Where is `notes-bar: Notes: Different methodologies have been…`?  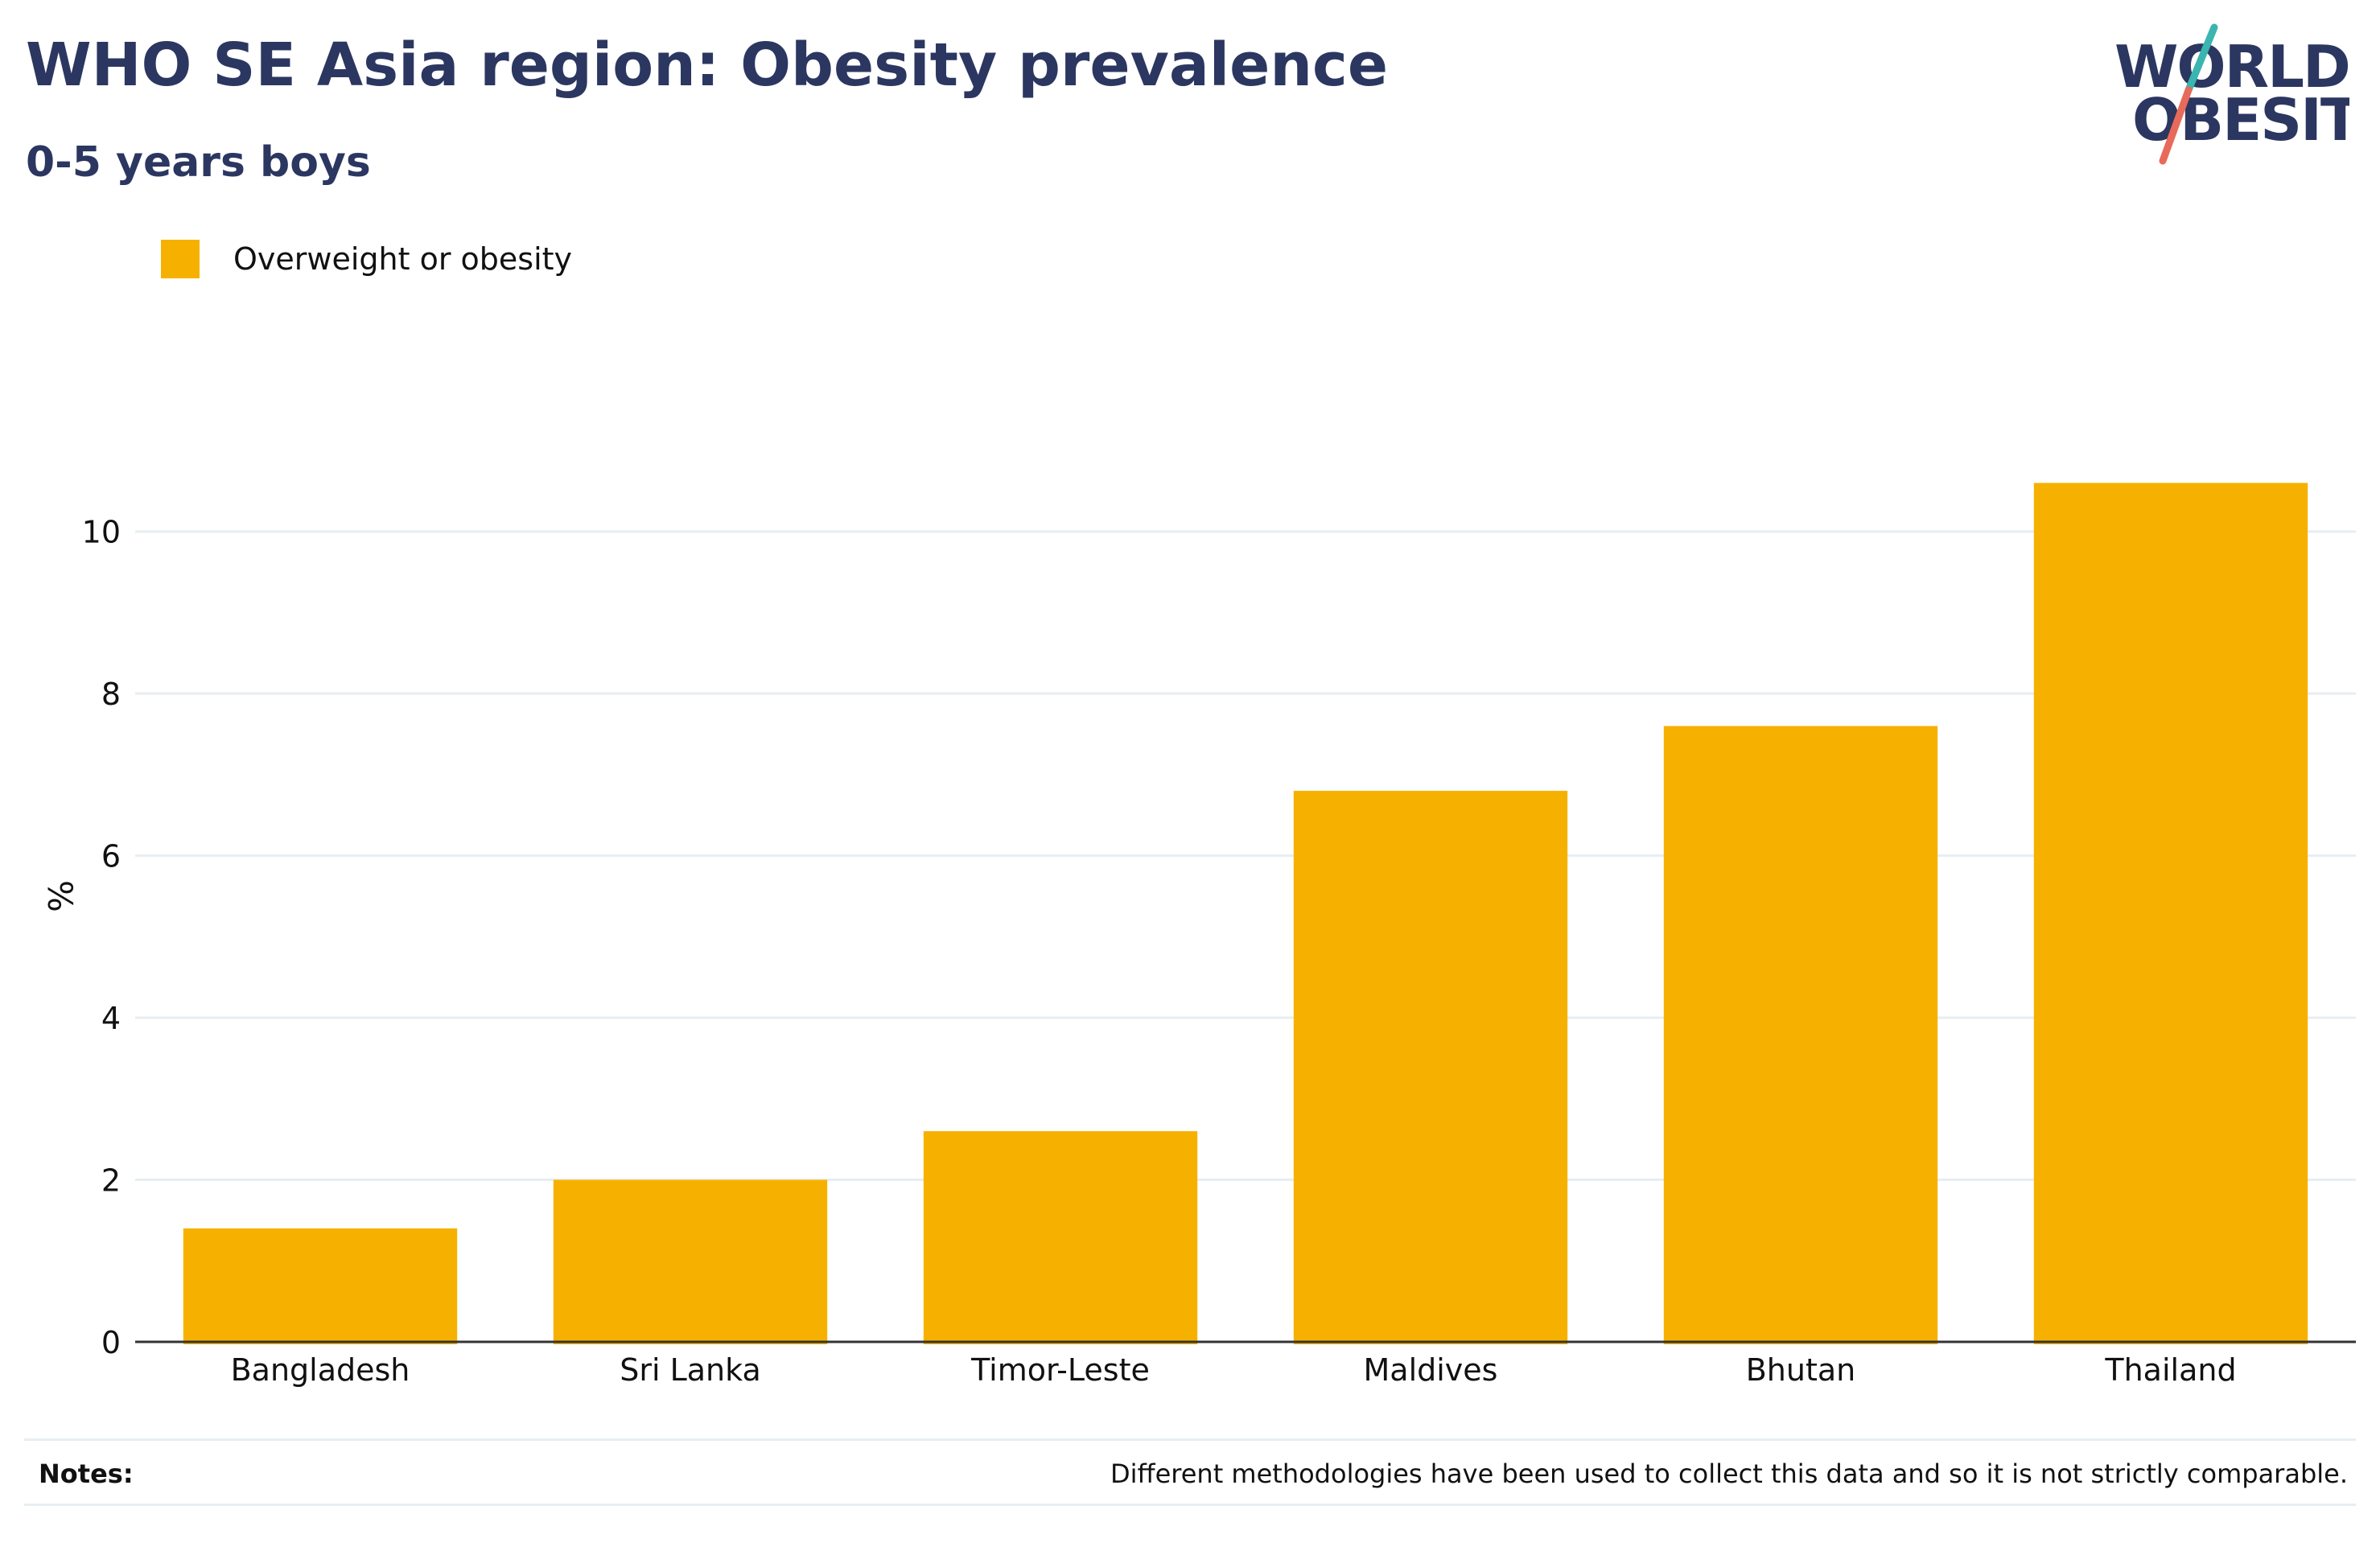
notes-bar: Notes: Different methodologies have been… is located at coordinates (1190, 1472).